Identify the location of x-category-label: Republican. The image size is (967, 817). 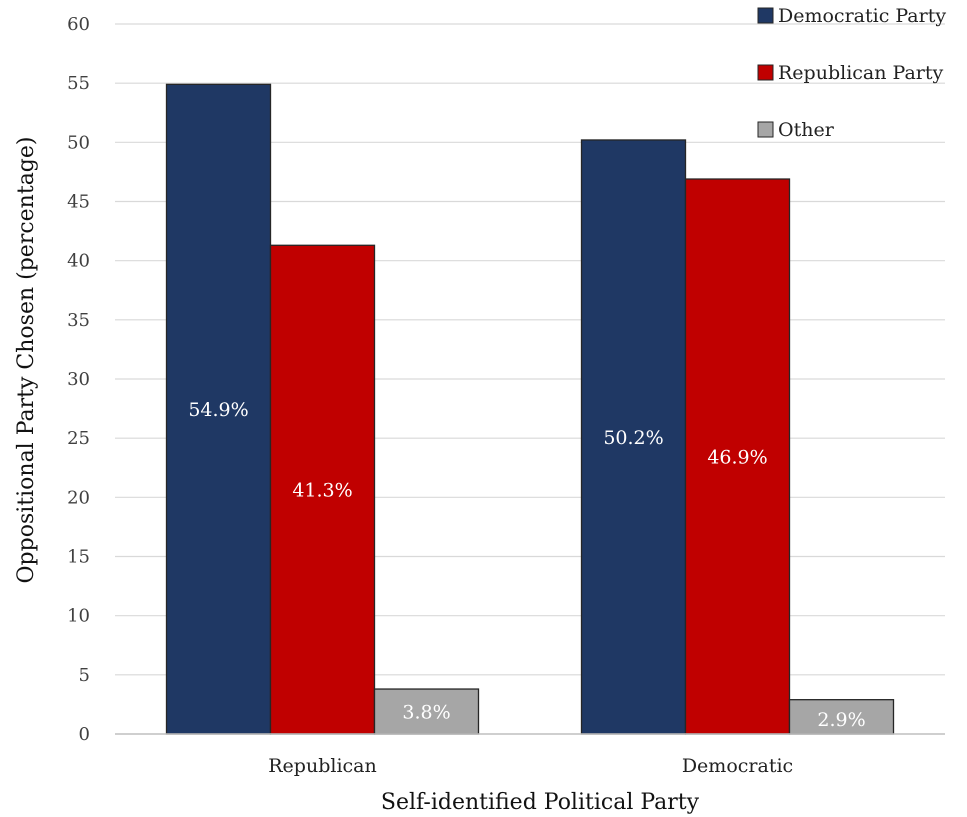
(322, 766).